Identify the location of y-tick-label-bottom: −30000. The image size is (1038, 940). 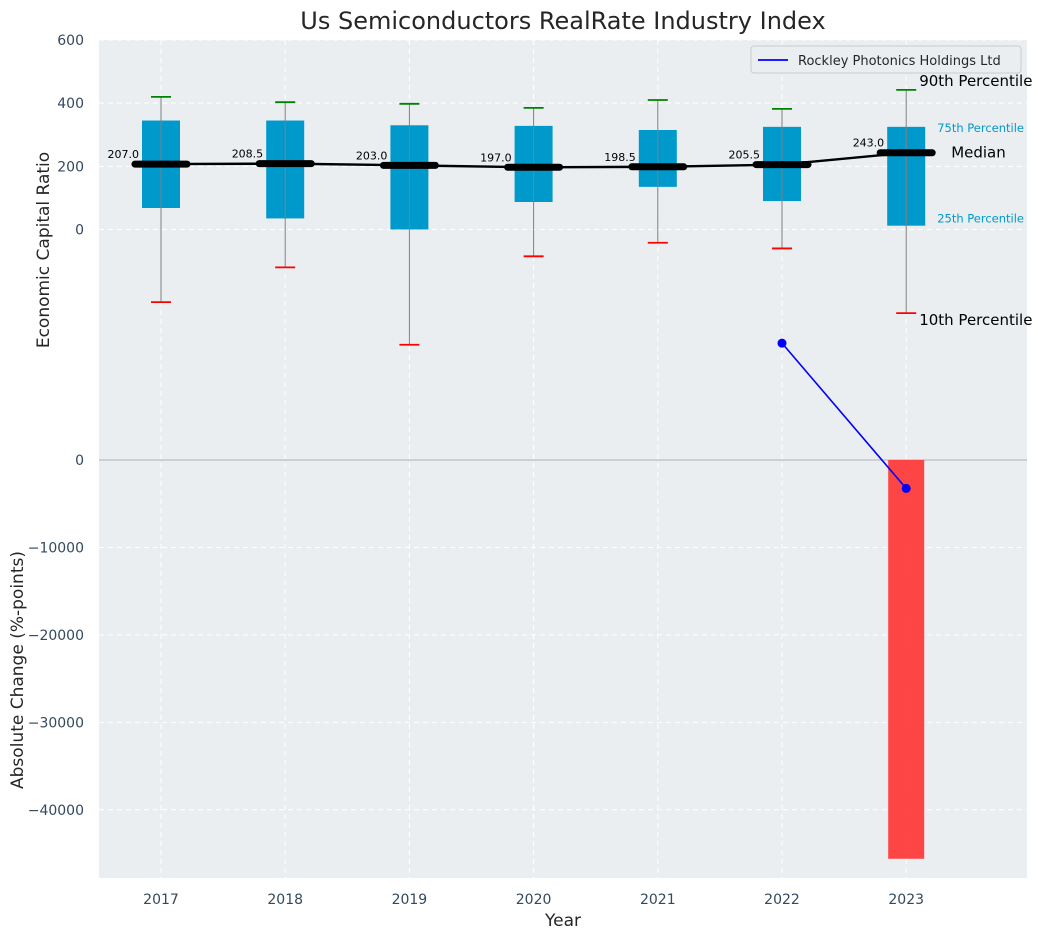
(56, 723).